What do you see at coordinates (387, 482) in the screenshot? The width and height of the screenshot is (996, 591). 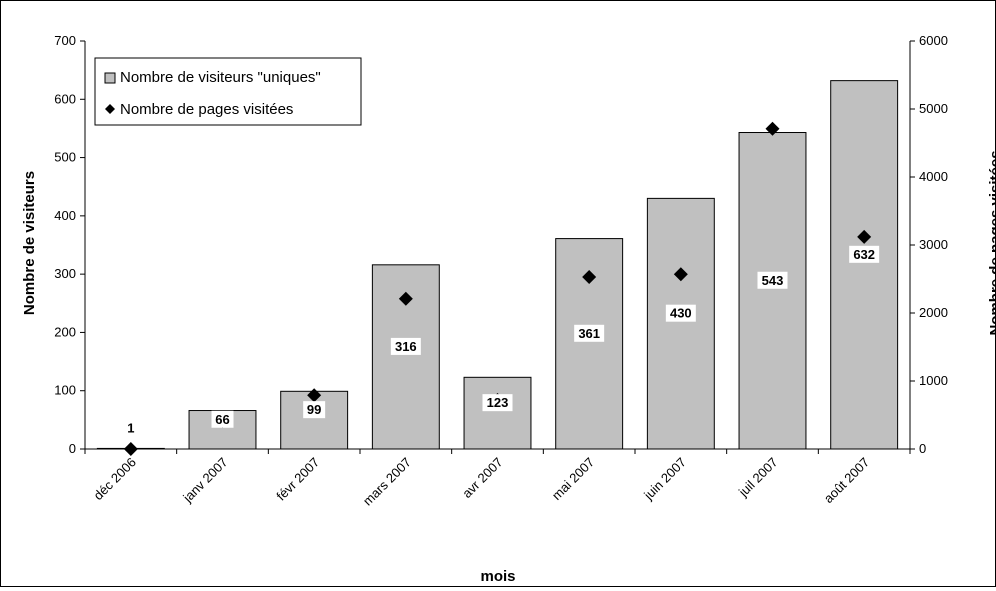 I see `x-tick-label: mars 2007` at bounding box center [387, 482].